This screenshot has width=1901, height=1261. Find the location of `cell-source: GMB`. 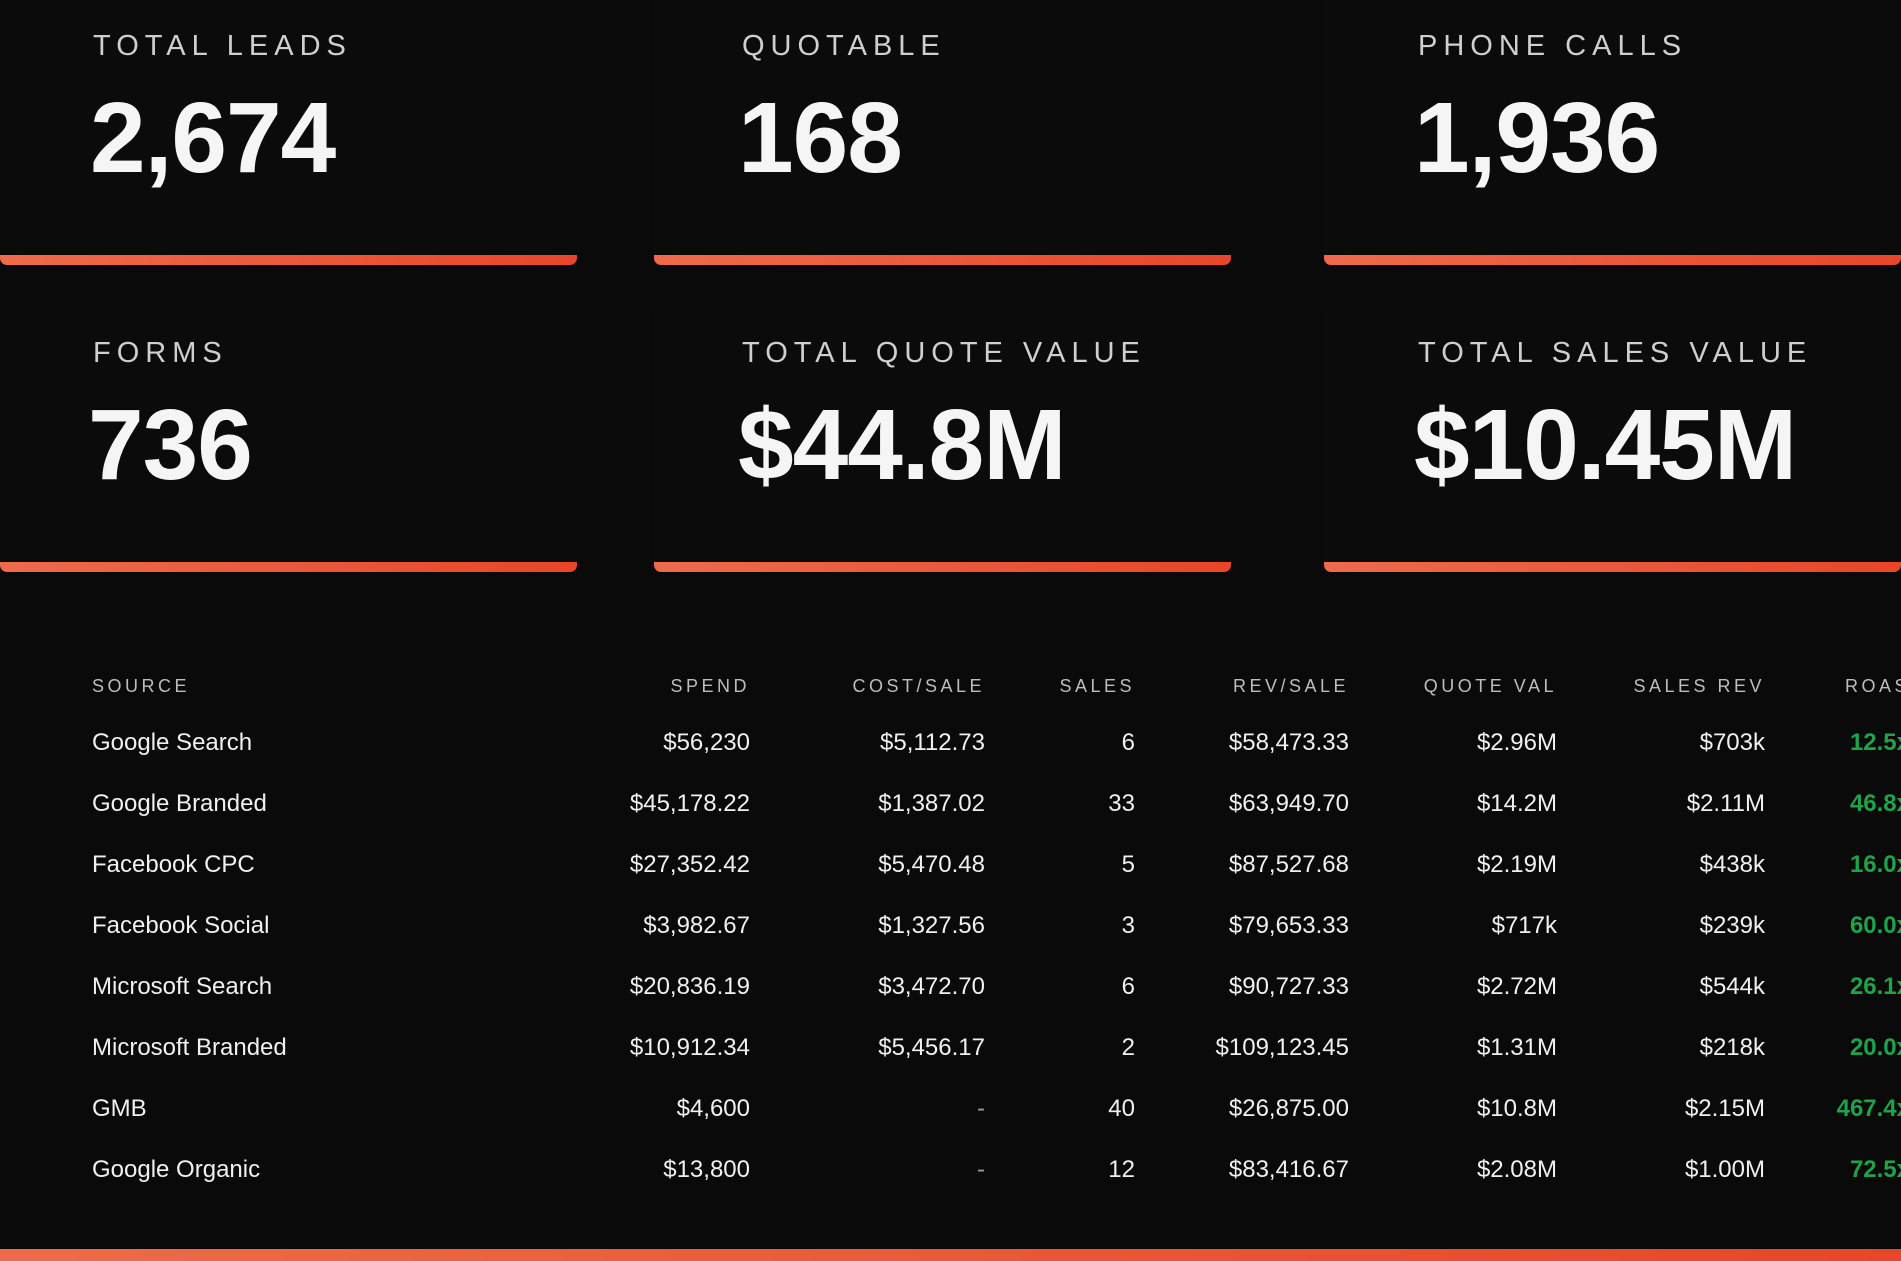

cell-source: GMB is located at coordinates (119, 1108).